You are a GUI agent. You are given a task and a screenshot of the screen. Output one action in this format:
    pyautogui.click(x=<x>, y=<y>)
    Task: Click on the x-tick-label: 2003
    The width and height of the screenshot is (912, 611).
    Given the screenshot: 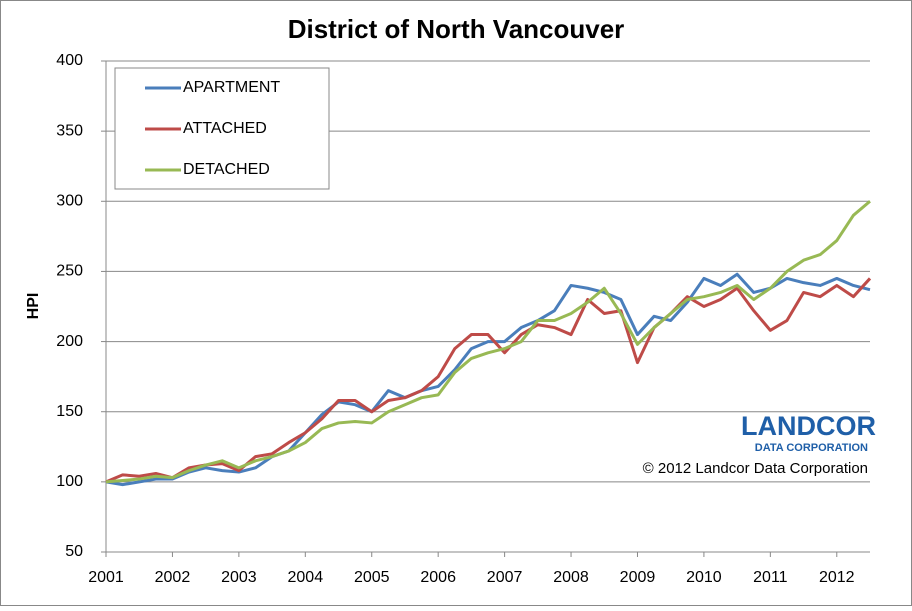 What is the action you would take?
    pyautogui.click(x=239, y=577)
    